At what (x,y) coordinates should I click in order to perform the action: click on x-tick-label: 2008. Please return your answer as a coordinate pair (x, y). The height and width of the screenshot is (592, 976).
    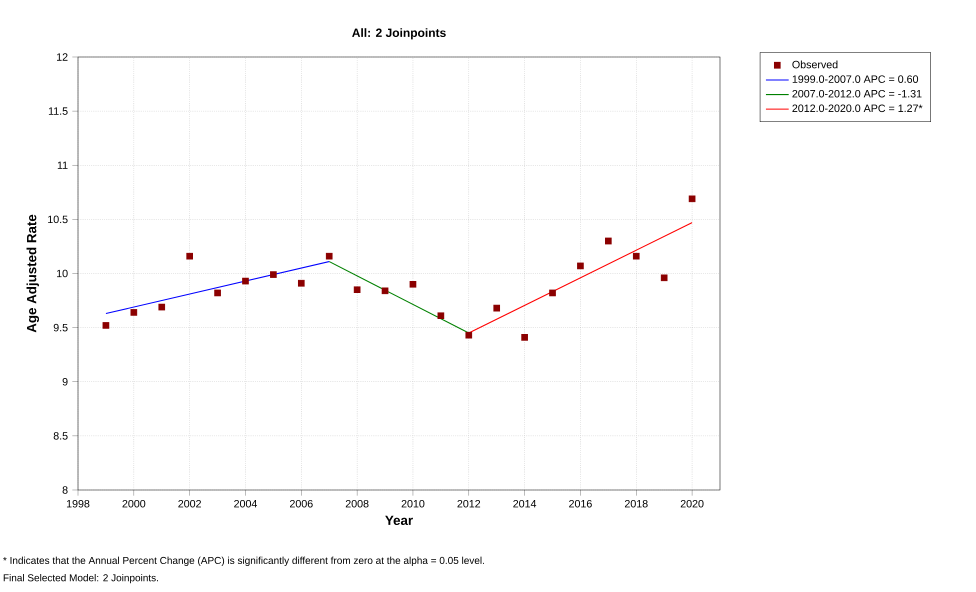
    Looking at the image, I should click on (357, 504).